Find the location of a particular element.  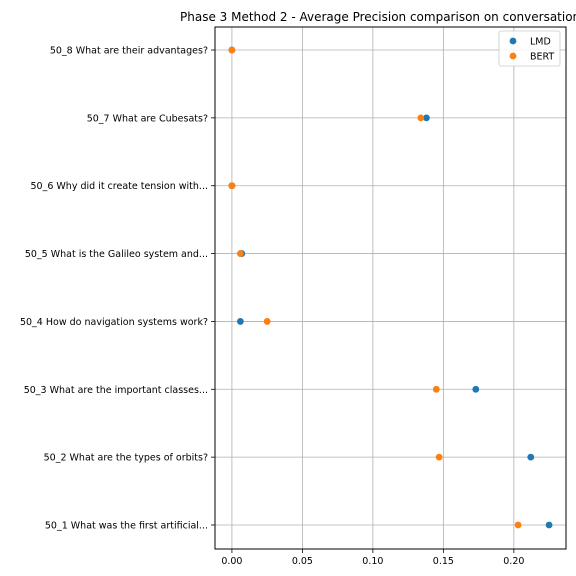

x-axis: 0.00 0.05 0.10 0.15 0.20 is located at coordinates (372, 558).